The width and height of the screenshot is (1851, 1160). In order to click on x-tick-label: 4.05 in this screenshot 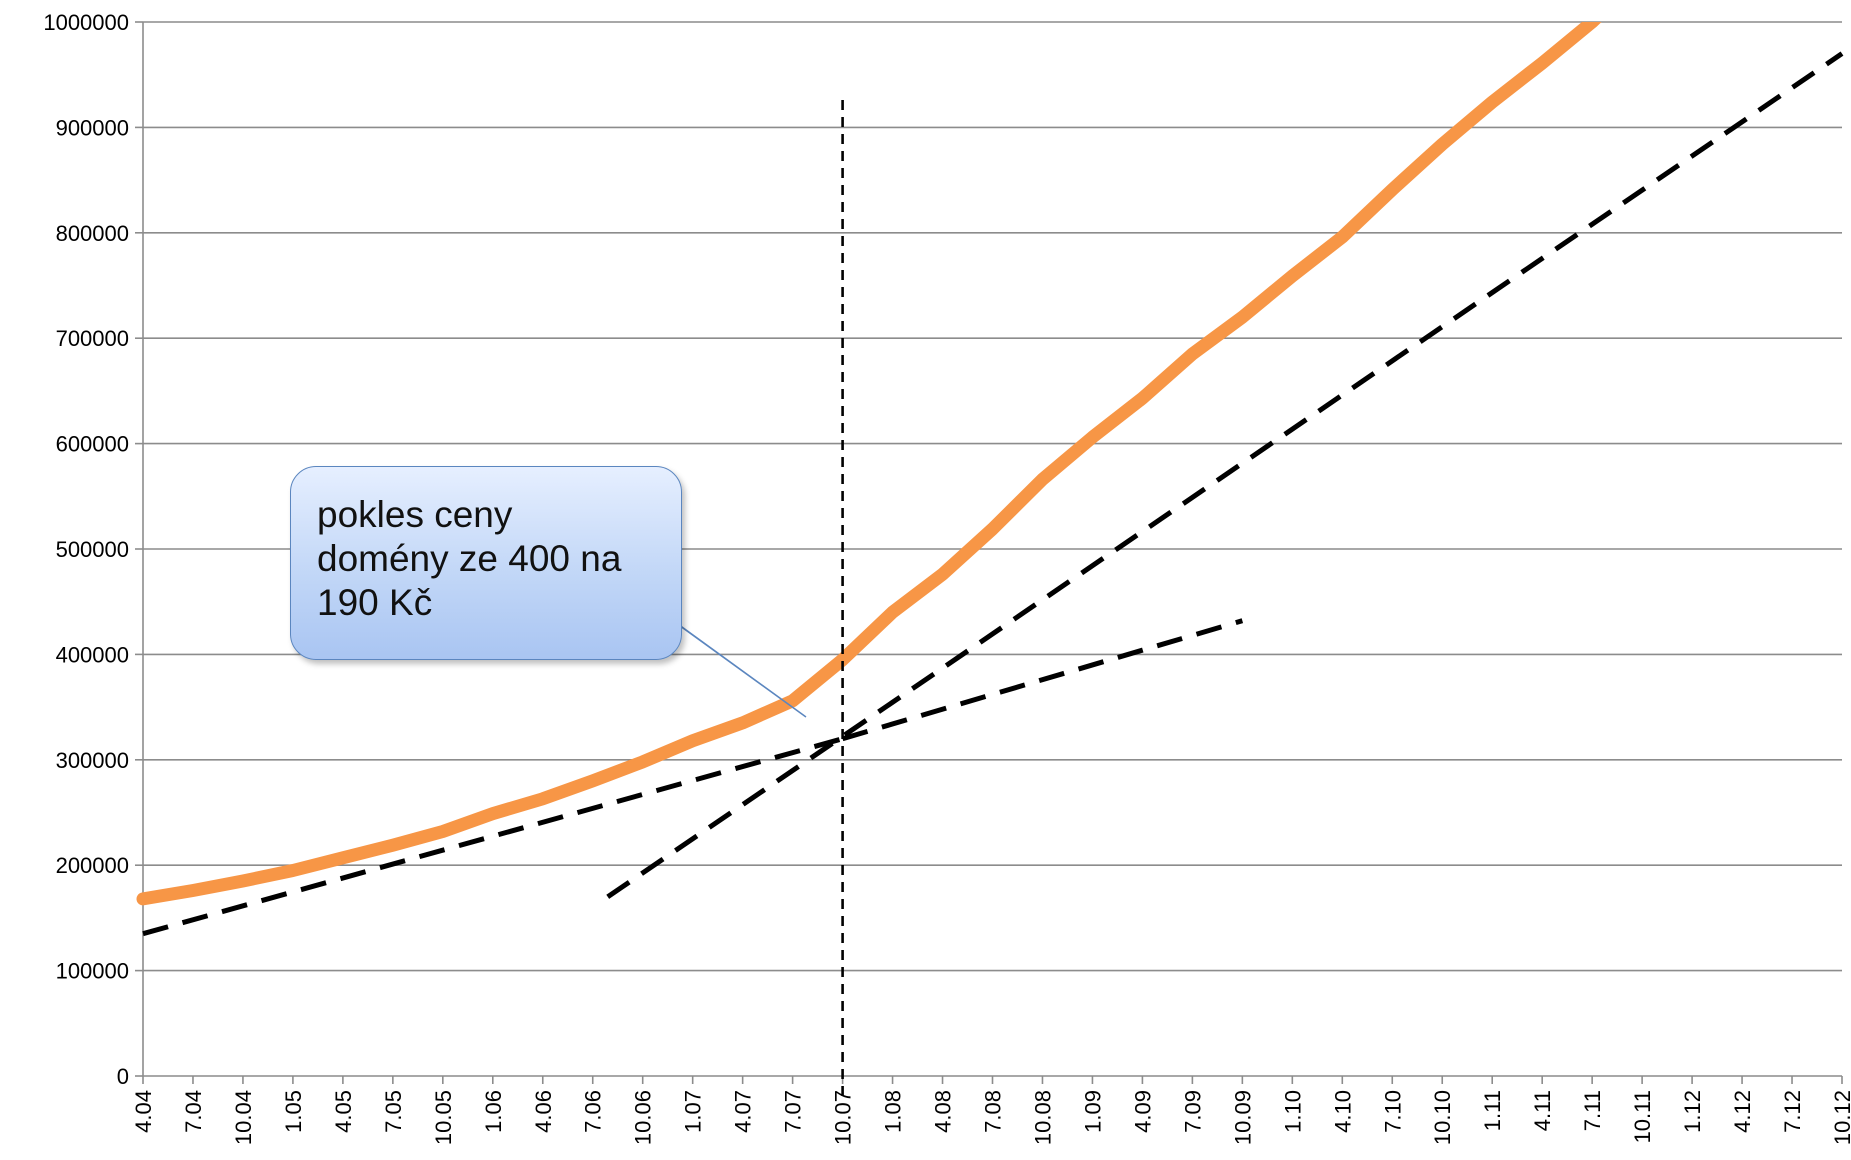, I will do `click(343, 1111)`.